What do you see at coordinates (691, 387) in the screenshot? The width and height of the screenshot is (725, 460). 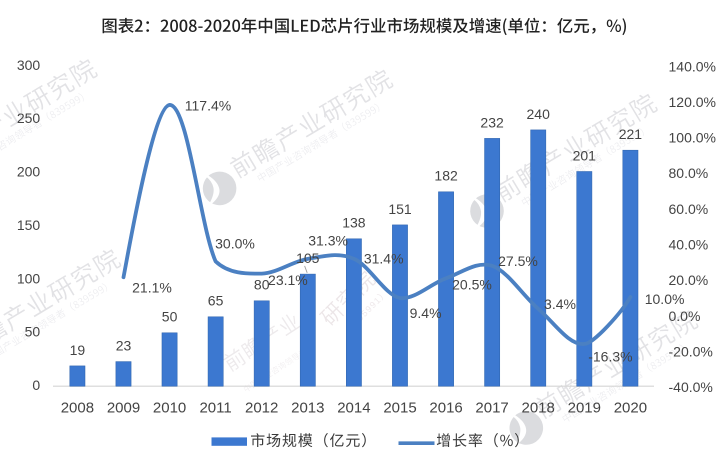 I see `svg-text: -40.0%` at bounding box center [691, 387].